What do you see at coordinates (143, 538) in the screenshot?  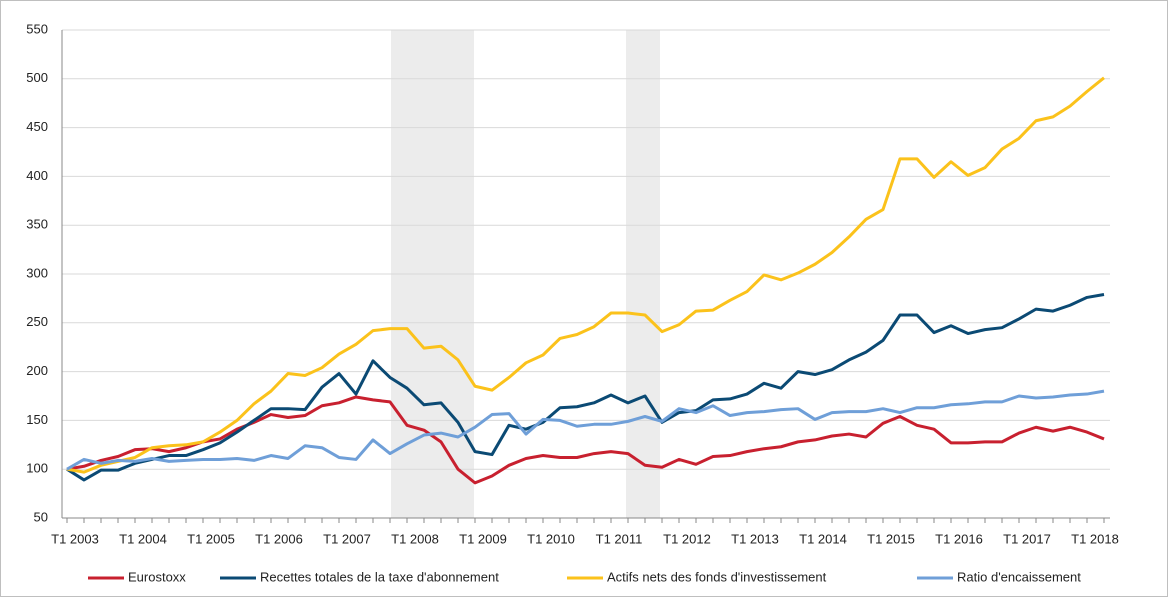 I see `x-tick-label: T1 2004` at bounding box center [143, 538].